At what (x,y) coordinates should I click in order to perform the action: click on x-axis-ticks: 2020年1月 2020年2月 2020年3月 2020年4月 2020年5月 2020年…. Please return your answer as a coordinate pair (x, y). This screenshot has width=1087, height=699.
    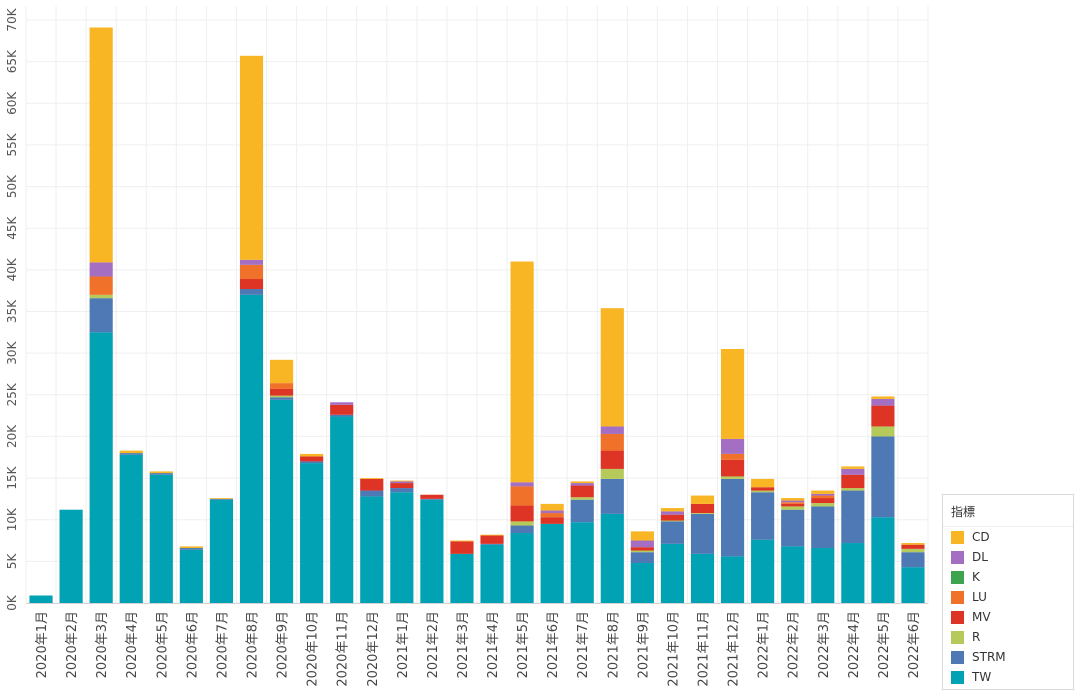
    Looking at the image, I should click on (478, 649).